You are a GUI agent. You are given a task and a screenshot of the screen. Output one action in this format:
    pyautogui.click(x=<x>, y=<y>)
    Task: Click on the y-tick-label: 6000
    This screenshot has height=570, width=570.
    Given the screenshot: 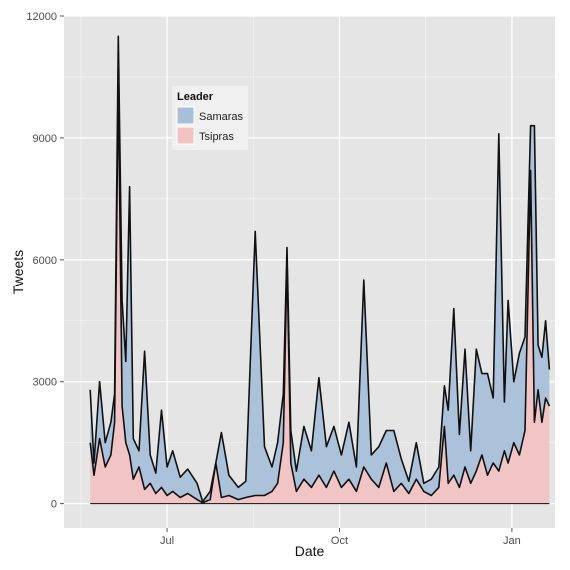 What is the action you would take?
    pyautogui.click(x=45, y=261)
    